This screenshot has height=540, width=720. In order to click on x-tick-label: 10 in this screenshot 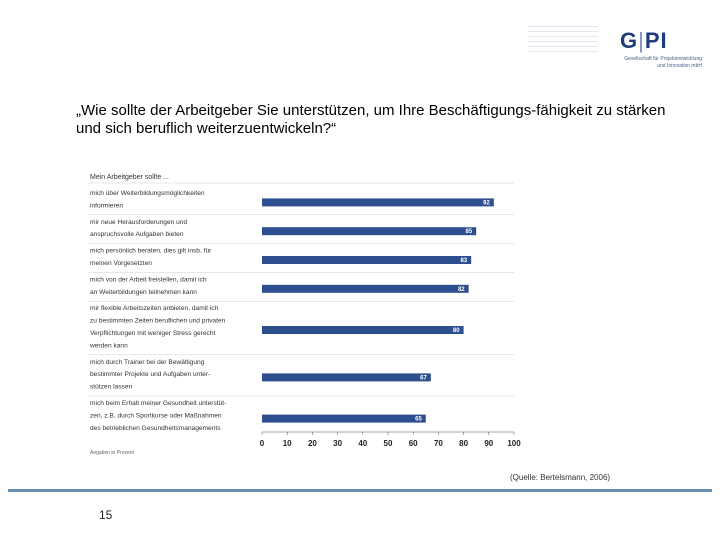, I will do `click(287, 443)`.